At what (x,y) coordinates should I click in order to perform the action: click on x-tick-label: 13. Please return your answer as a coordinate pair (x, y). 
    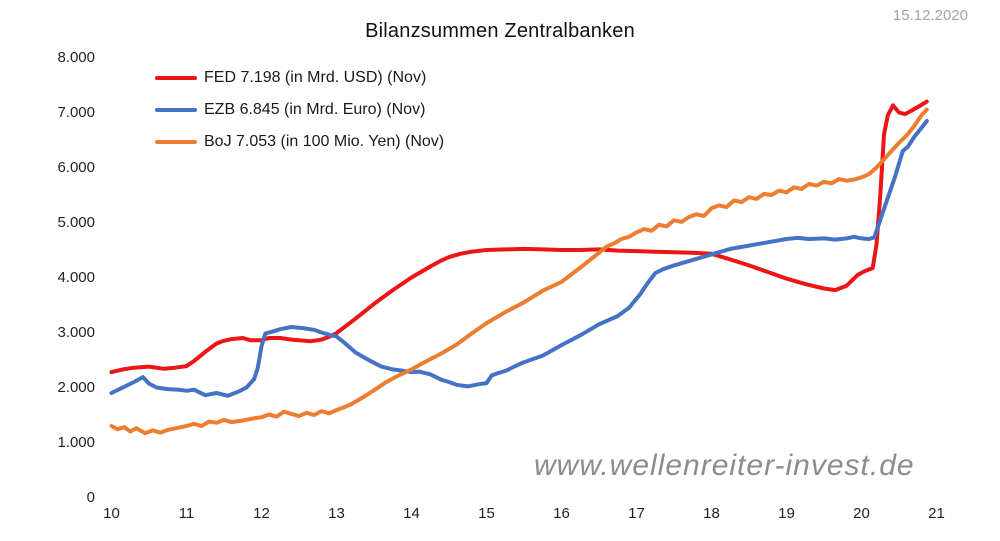
    Looking at the image, I should click on (336, 513).